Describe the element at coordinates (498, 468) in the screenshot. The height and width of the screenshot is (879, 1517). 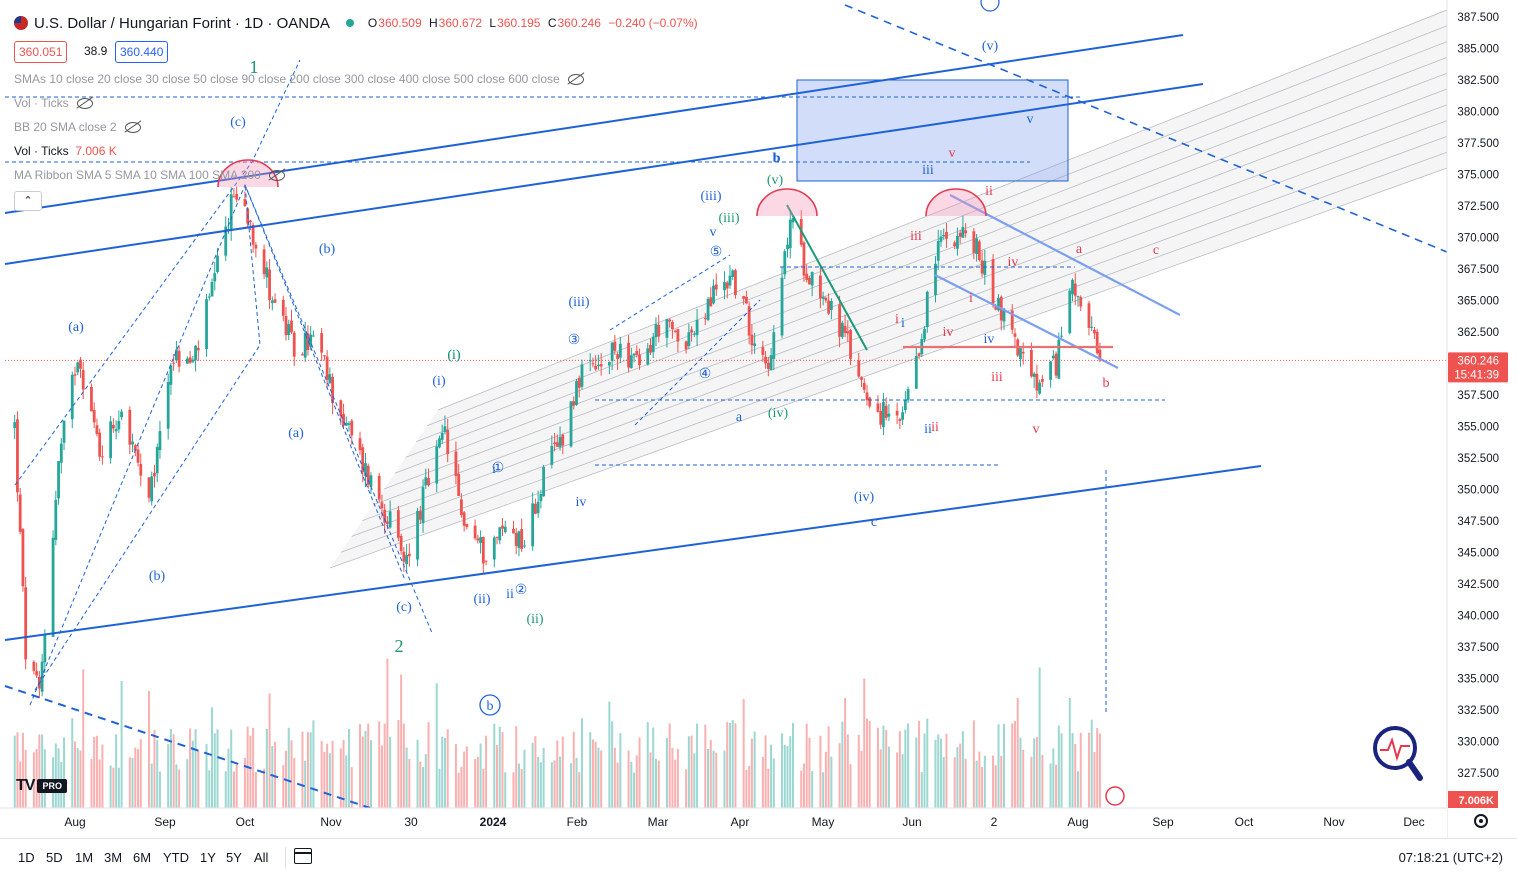
I see `wave-label-blue: ①` at that location.